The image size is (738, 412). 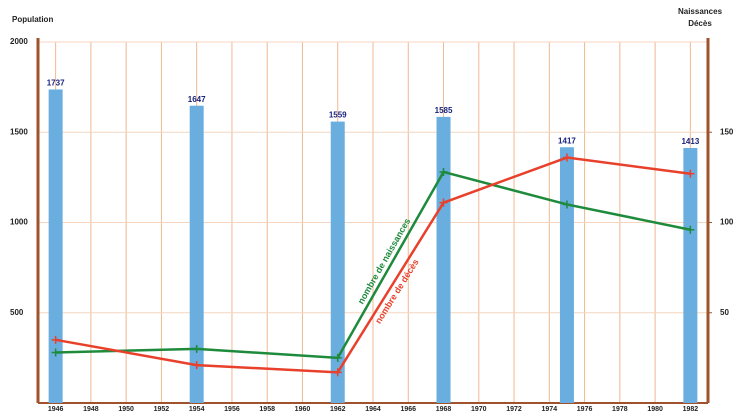 What do you see at coordinates (303, 409) in the screenshot?
I see `x-tick-label: 1960` at bounding box center [303, 409].